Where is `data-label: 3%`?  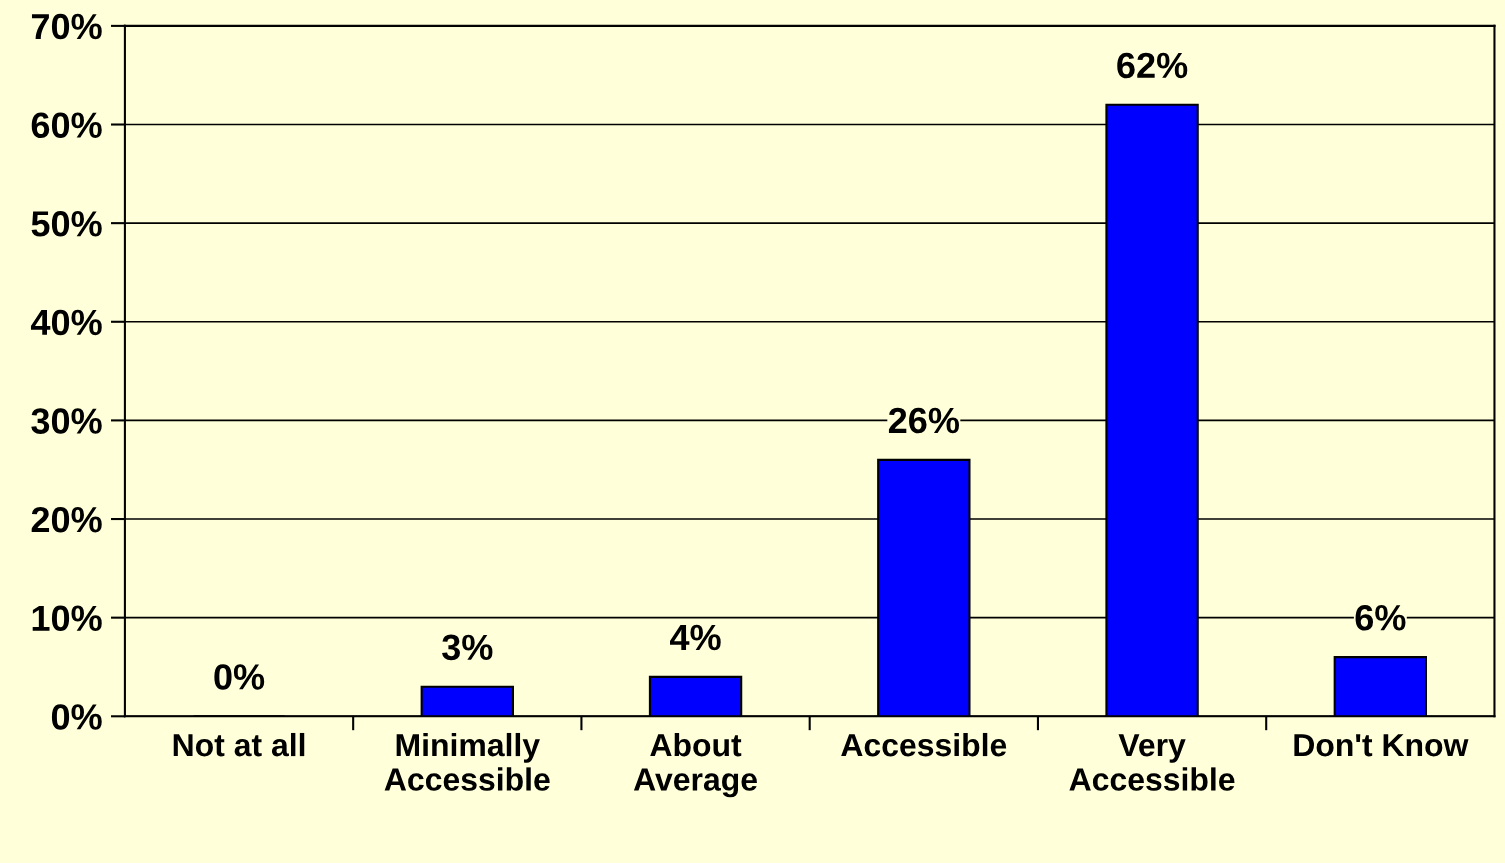 data-label: 3% is located at coordinates (467, 647).